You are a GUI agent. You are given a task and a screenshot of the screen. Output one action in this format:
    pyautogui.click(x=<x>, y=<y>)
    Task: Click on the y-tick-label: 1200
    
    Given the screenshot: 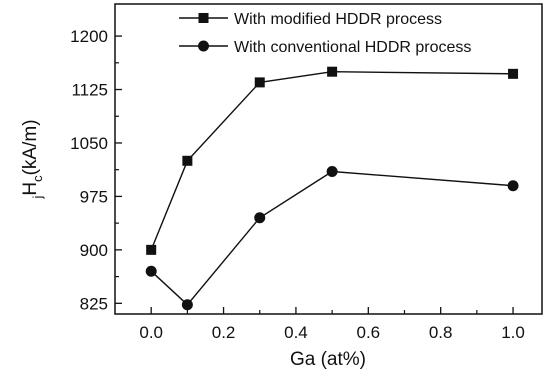 What is the action you would take?
    pyautogui.click(x=89, y=36)
    